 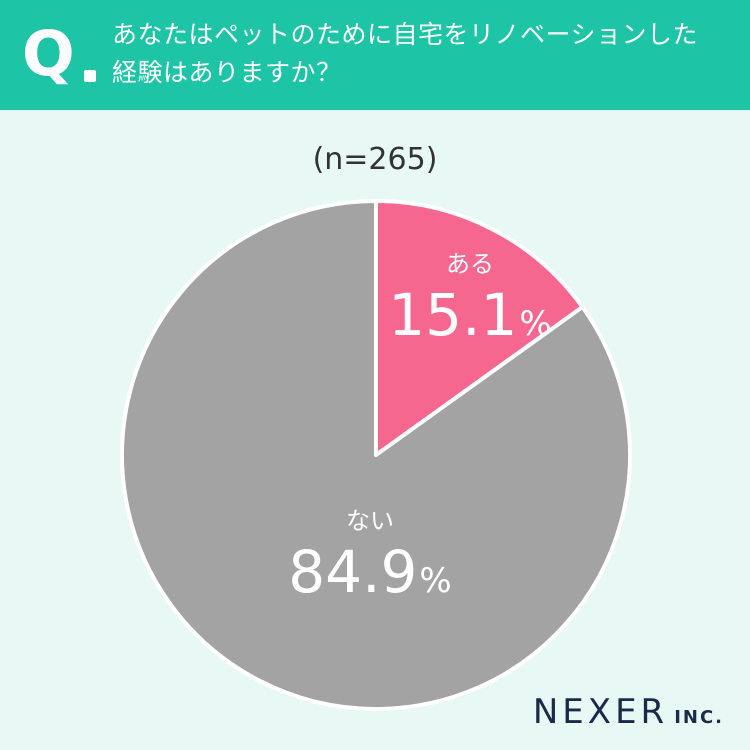 What do you see at coordinates (435, 581) in the screenshot?
I see `slice-unit-no: %` at bounding box center [435, 581].